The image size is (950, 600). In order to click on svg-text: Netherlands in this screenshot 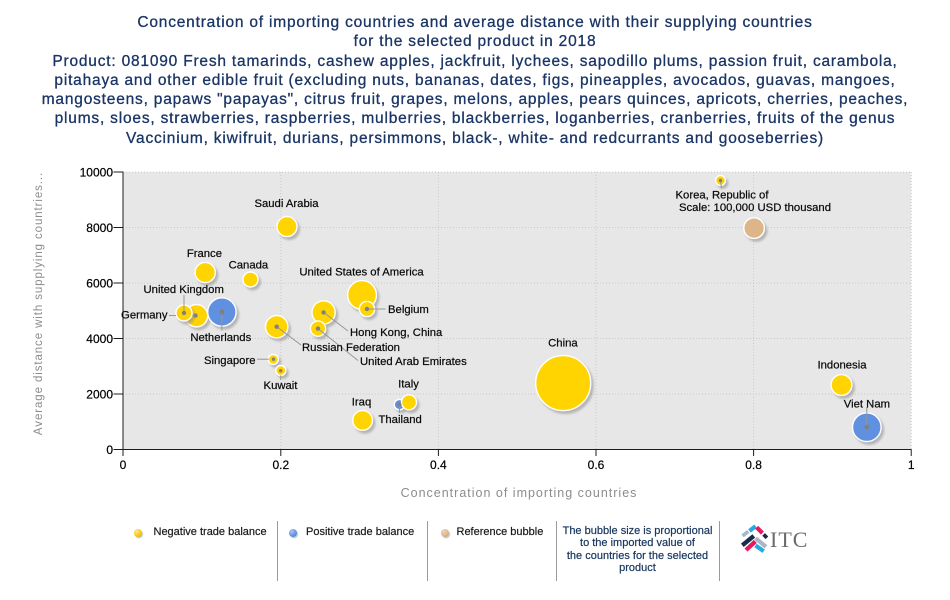, I will do `click(220, 338)`.